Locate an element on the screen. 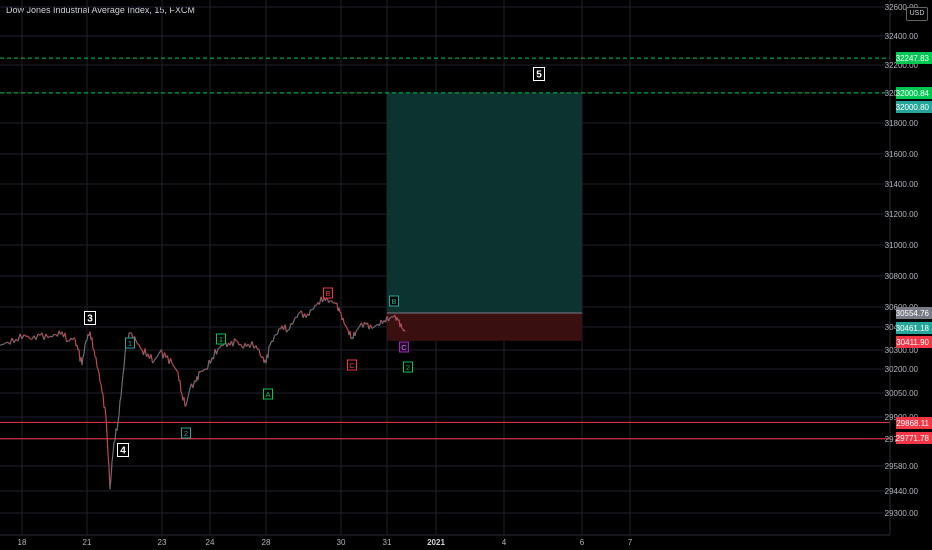  price-label-text: 32000.84 is located at coordinates (913, 93).